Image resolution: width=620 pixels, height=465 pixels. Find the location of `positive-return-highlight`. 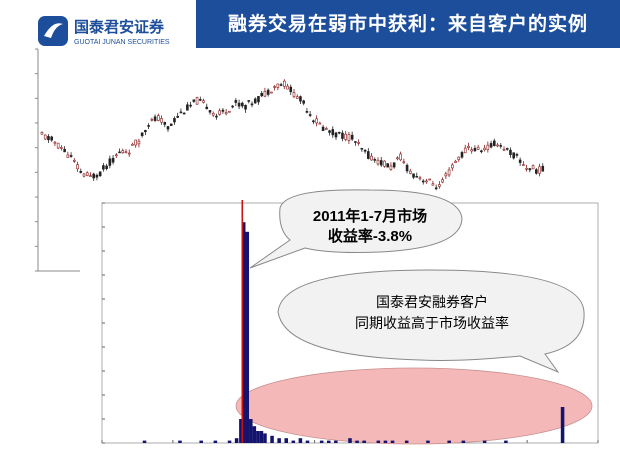

positive-return-highlight is located at coordinates (414, 406).